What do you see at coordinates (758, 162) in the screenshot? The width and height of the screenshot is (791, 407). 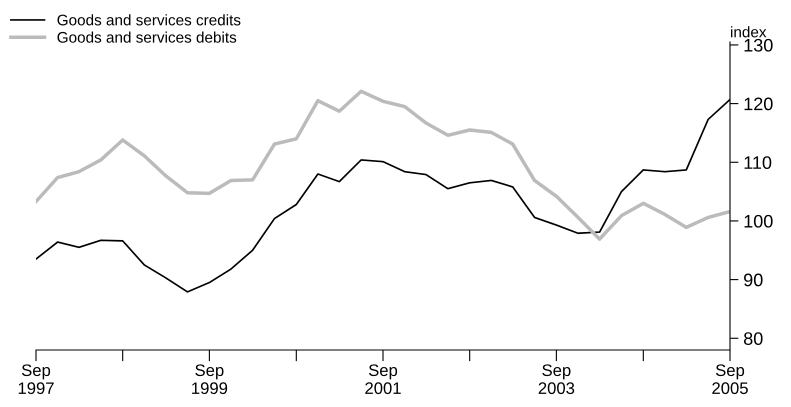 I see `y-tick-label: 110` at bounding box center [758, 162].